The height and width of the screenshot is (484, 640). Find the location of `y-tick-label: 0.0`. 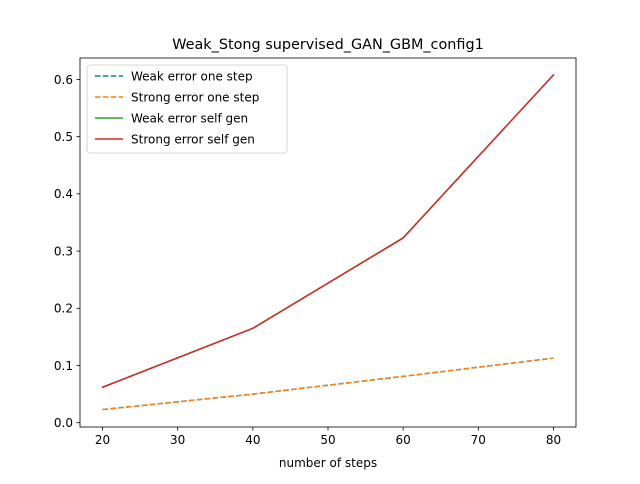

y-tick-label: 0.0 is located at coordinates (63, 423).